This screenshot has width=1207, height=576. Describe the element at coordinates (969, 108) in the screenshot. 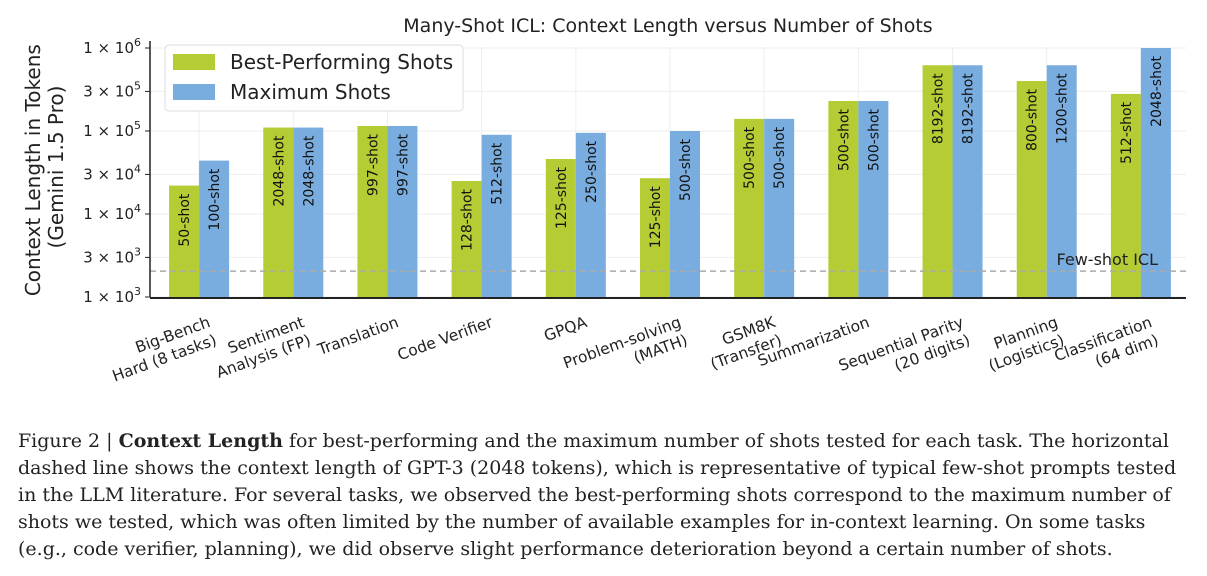

I see `bar-label-max: 8192-shot` at that location.